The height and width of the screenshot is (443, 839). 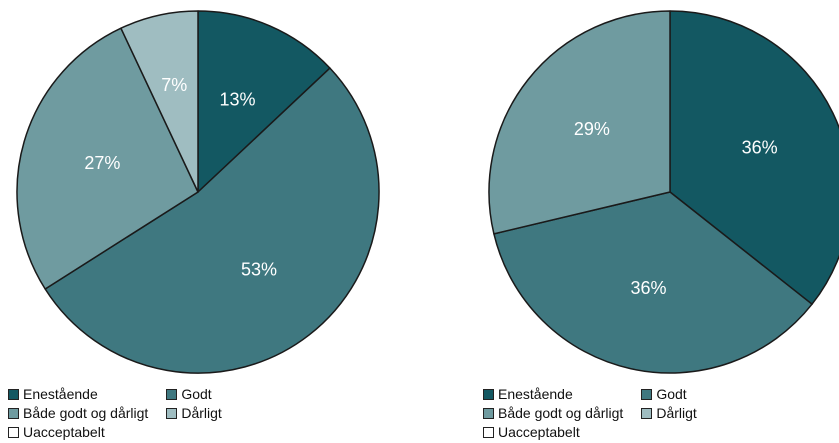 What do you see at coordinates (174, 85) in the screenshot?
I see `slice-data-label: 7%` at bounding box center [174, 85].